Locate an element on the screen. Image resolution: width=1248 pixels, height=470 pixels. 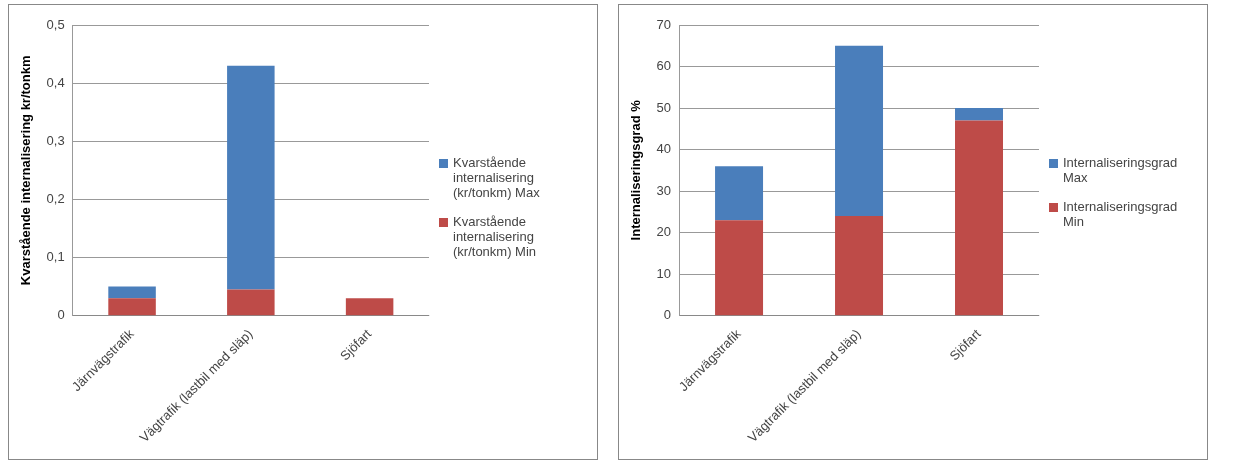
y-tick-label: 0,2 is located at coordinates (55, 198).